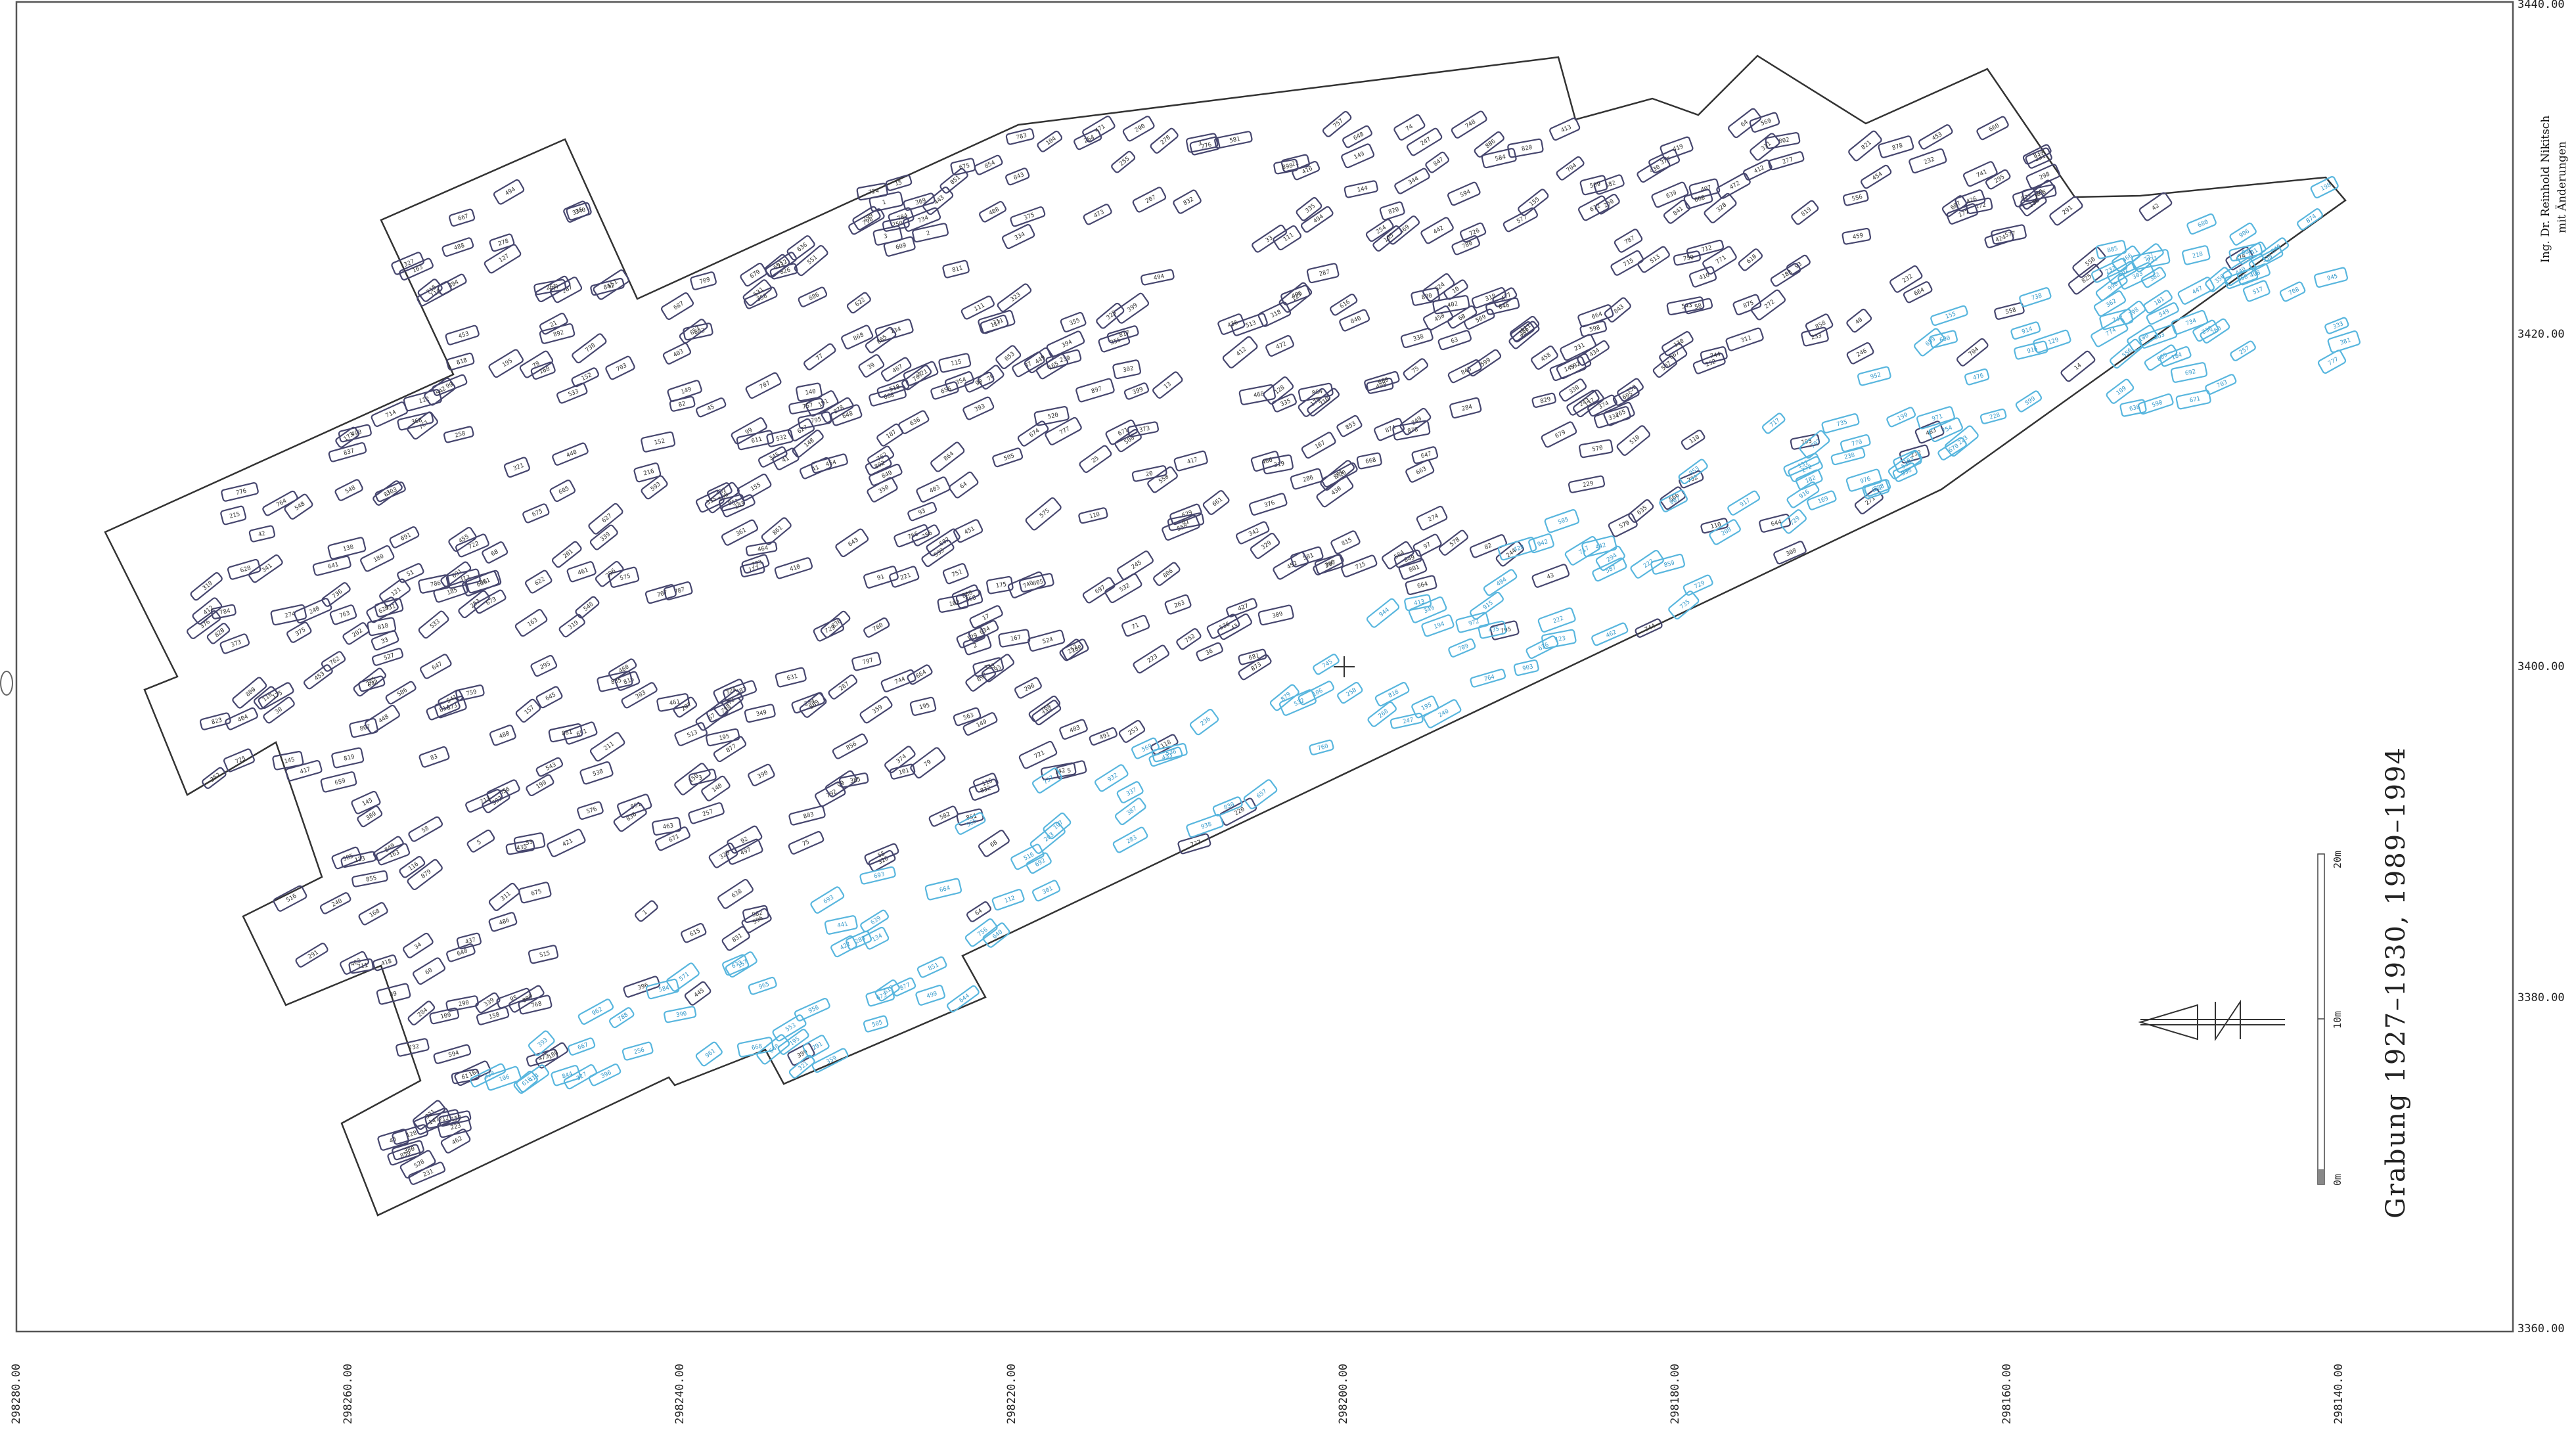 The height and width of the screenshot is (1436, 2576). What do you see at coordinates (1579, 347) in the screenshot?
I see `grave-number: 231` at bounding box center [1579, 347].